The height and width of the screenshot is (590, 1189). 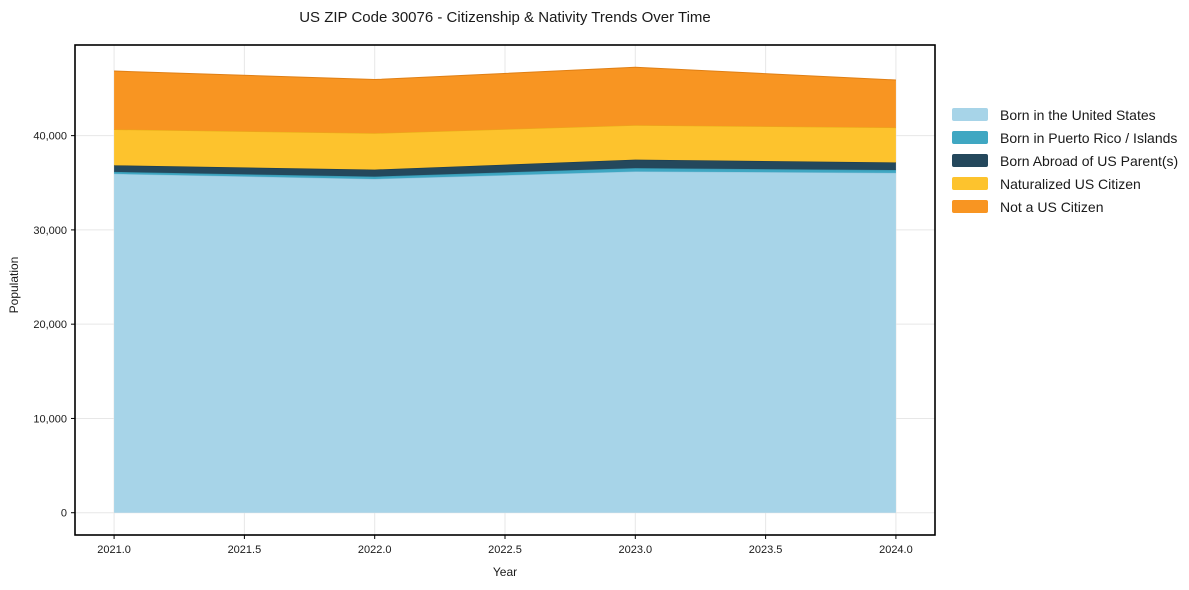 What do you see at coordinates (1052, 206) in the screenshot?
I see `legend-label: Not a US Citizen` at bounding box center [1052, 206].